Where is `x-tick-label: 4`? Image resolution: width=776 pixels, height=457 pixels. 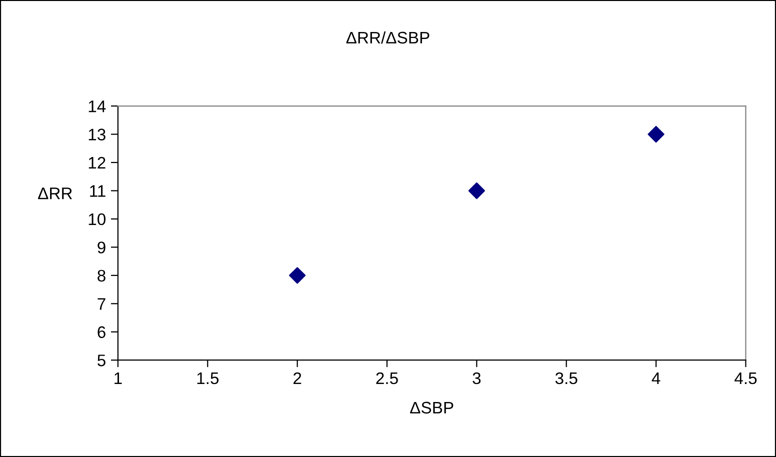 x-tick-label: 4 is located at coordinates (656, 378).